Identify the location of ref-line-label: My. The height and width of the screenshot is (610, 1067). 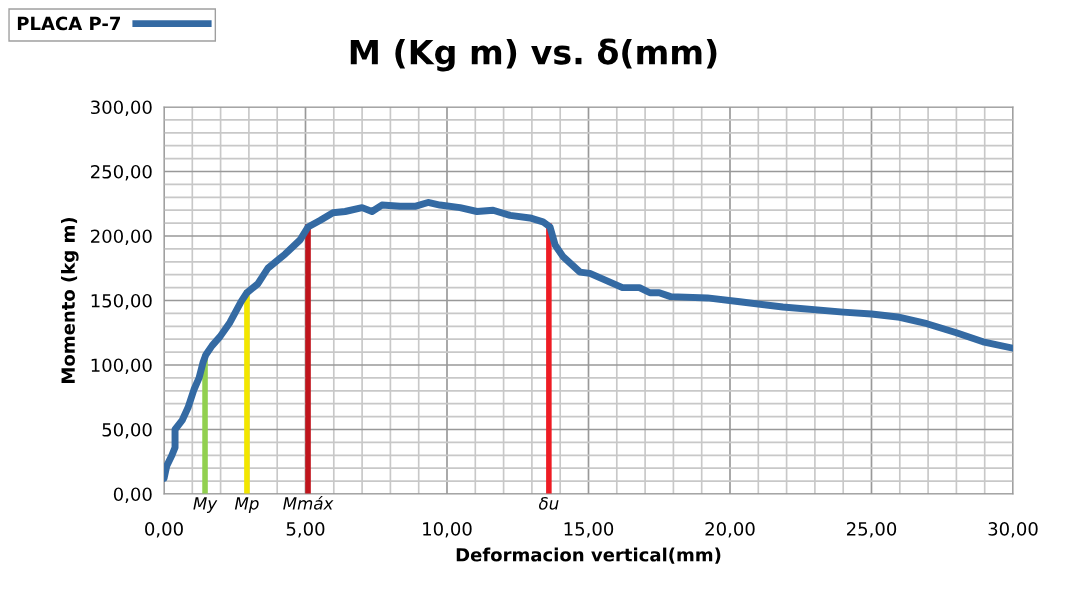
(205, 505).